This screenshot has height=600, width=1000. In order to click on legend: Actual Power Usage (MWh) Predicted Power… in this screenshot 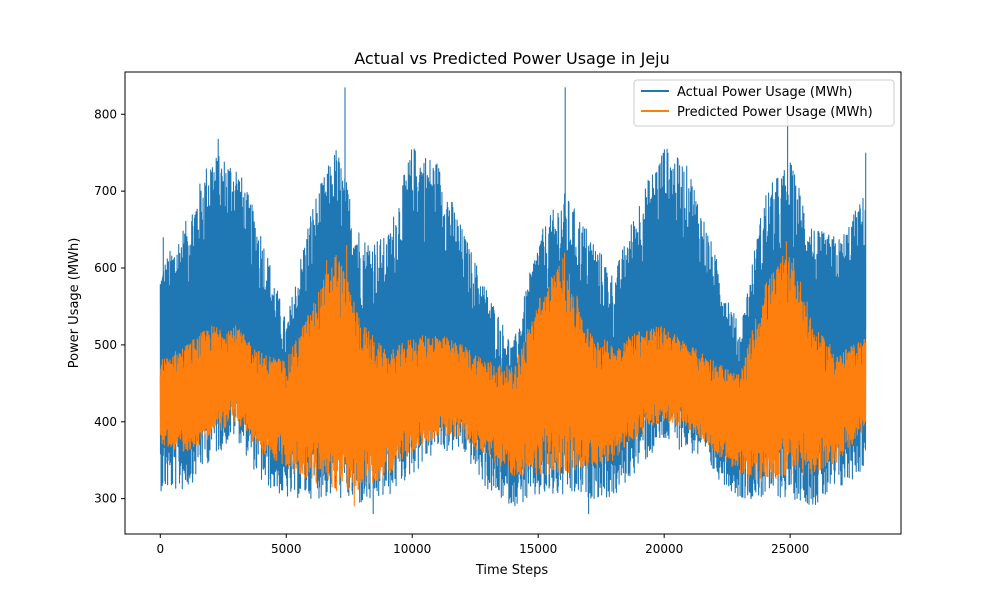, I will do `click(764, 103)`.